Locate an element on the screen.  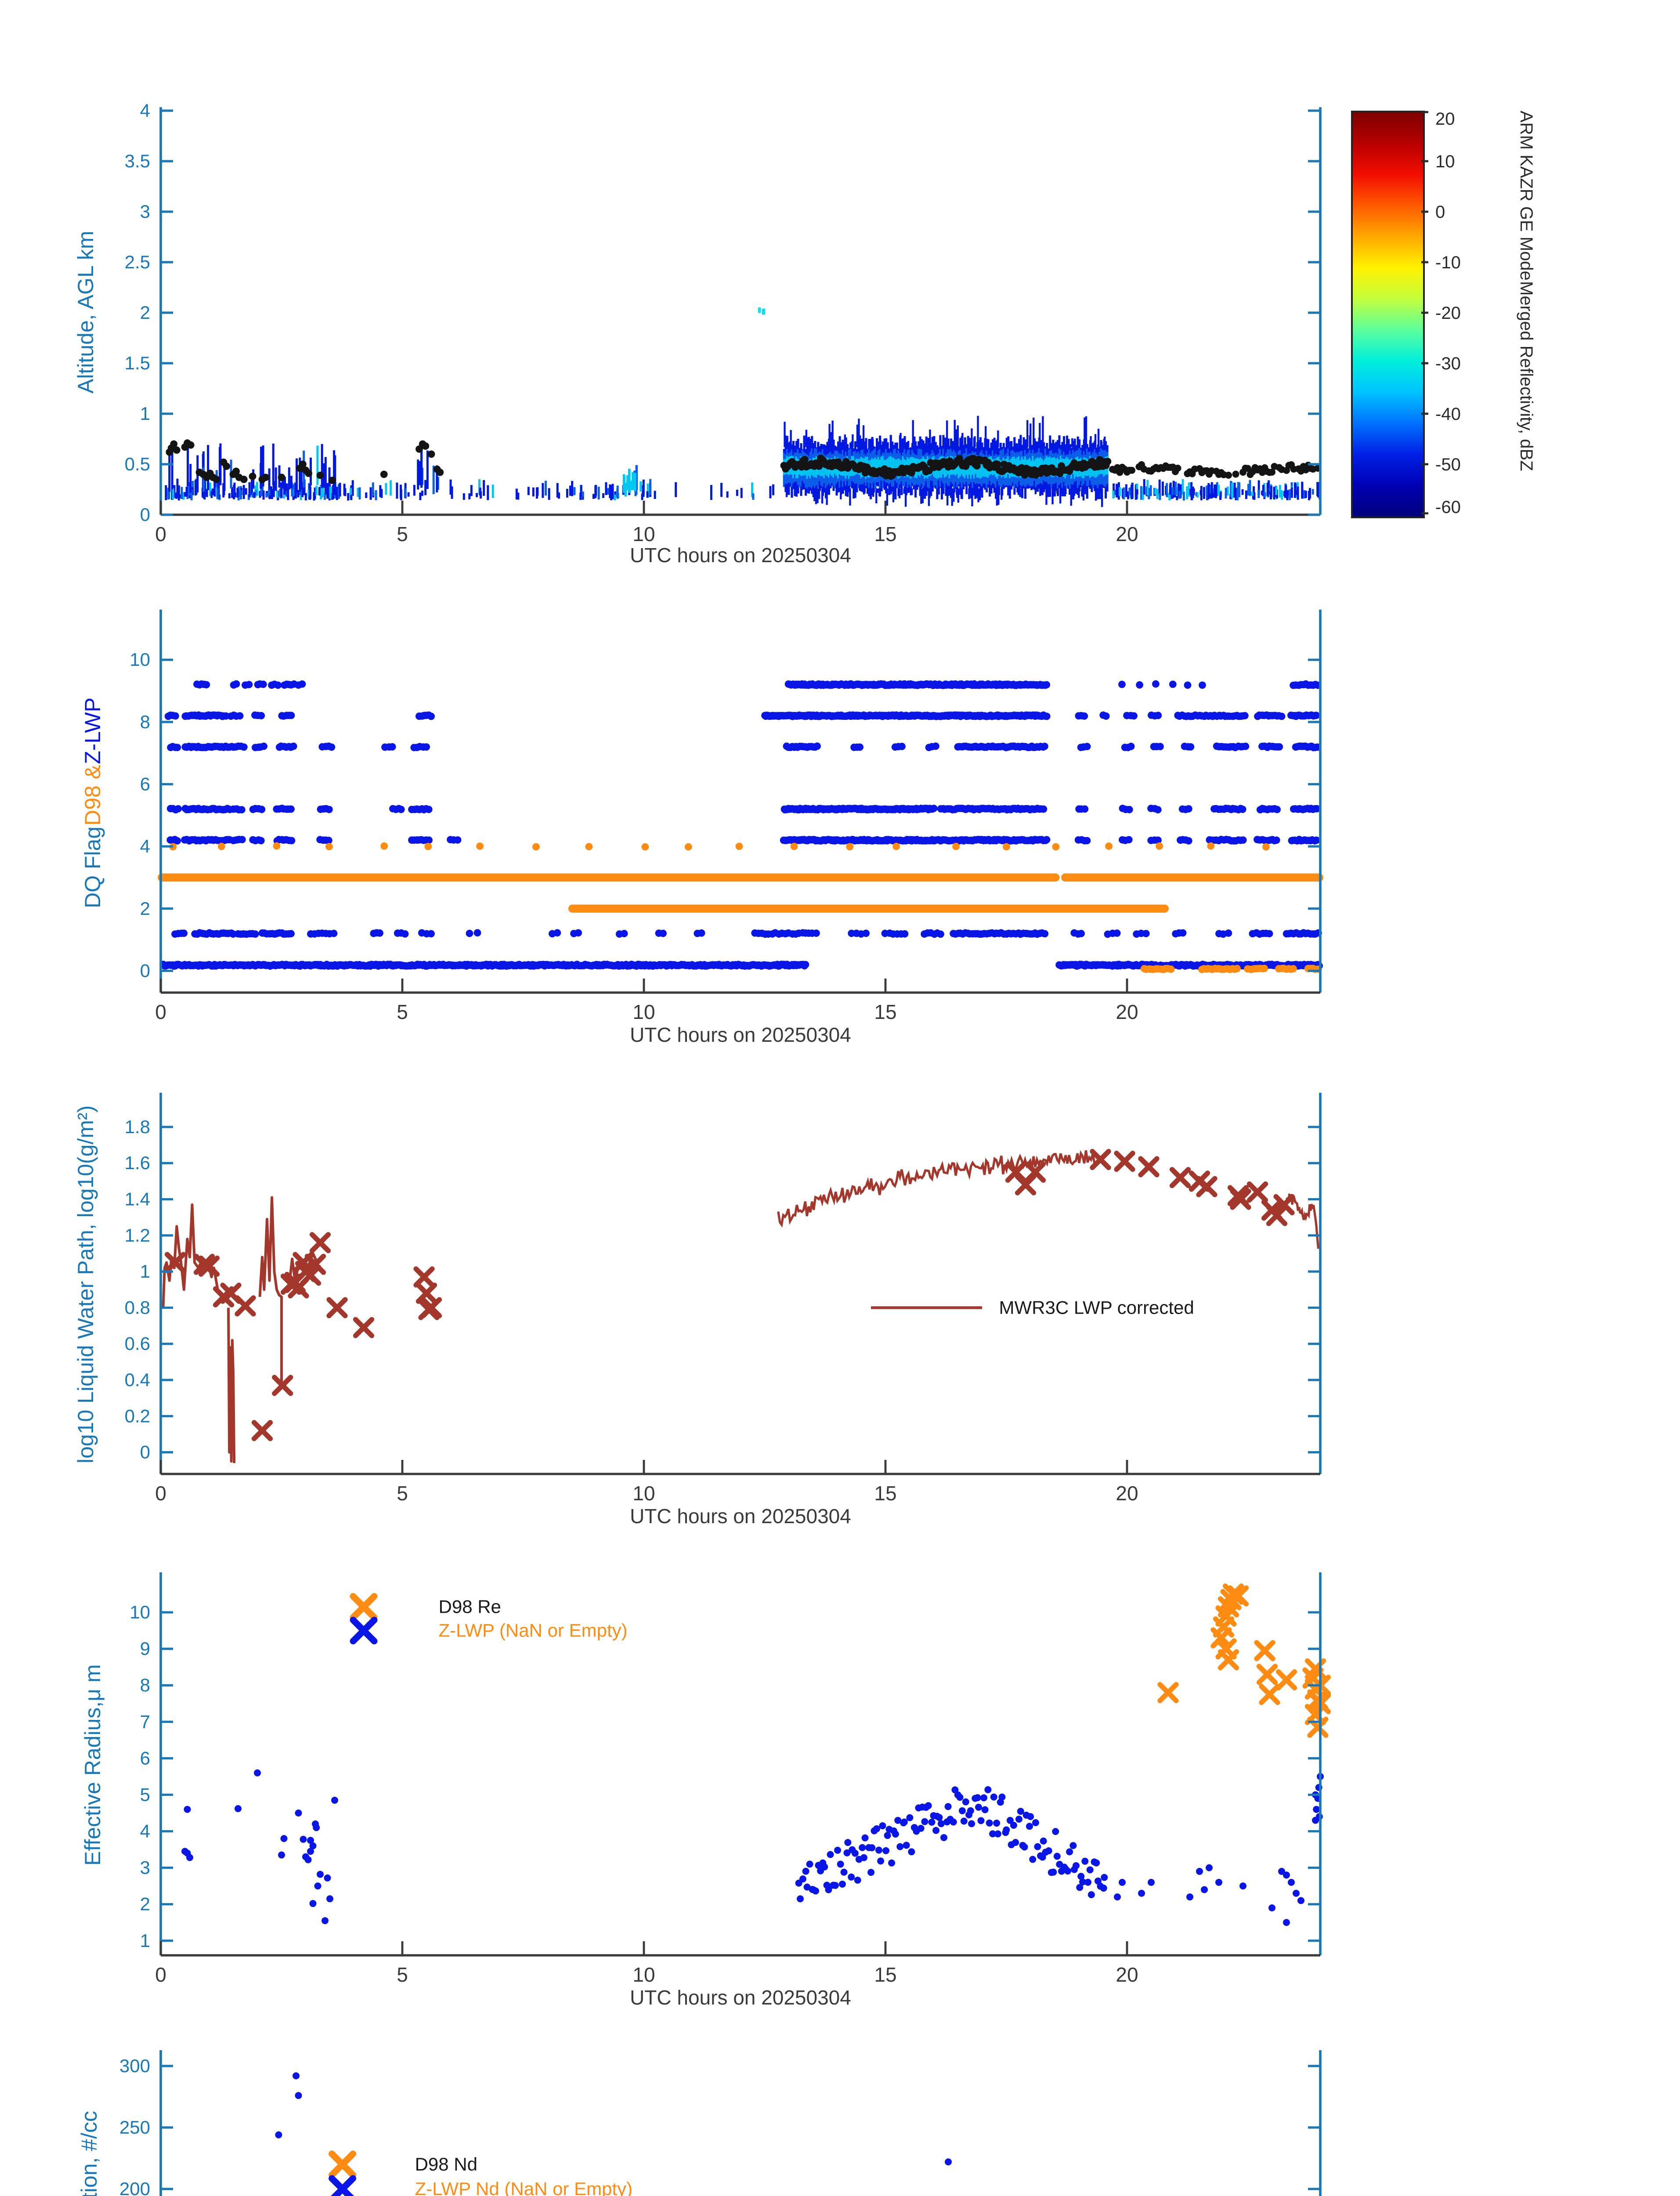
flag-4-orange is located at coordinates (719, 846).